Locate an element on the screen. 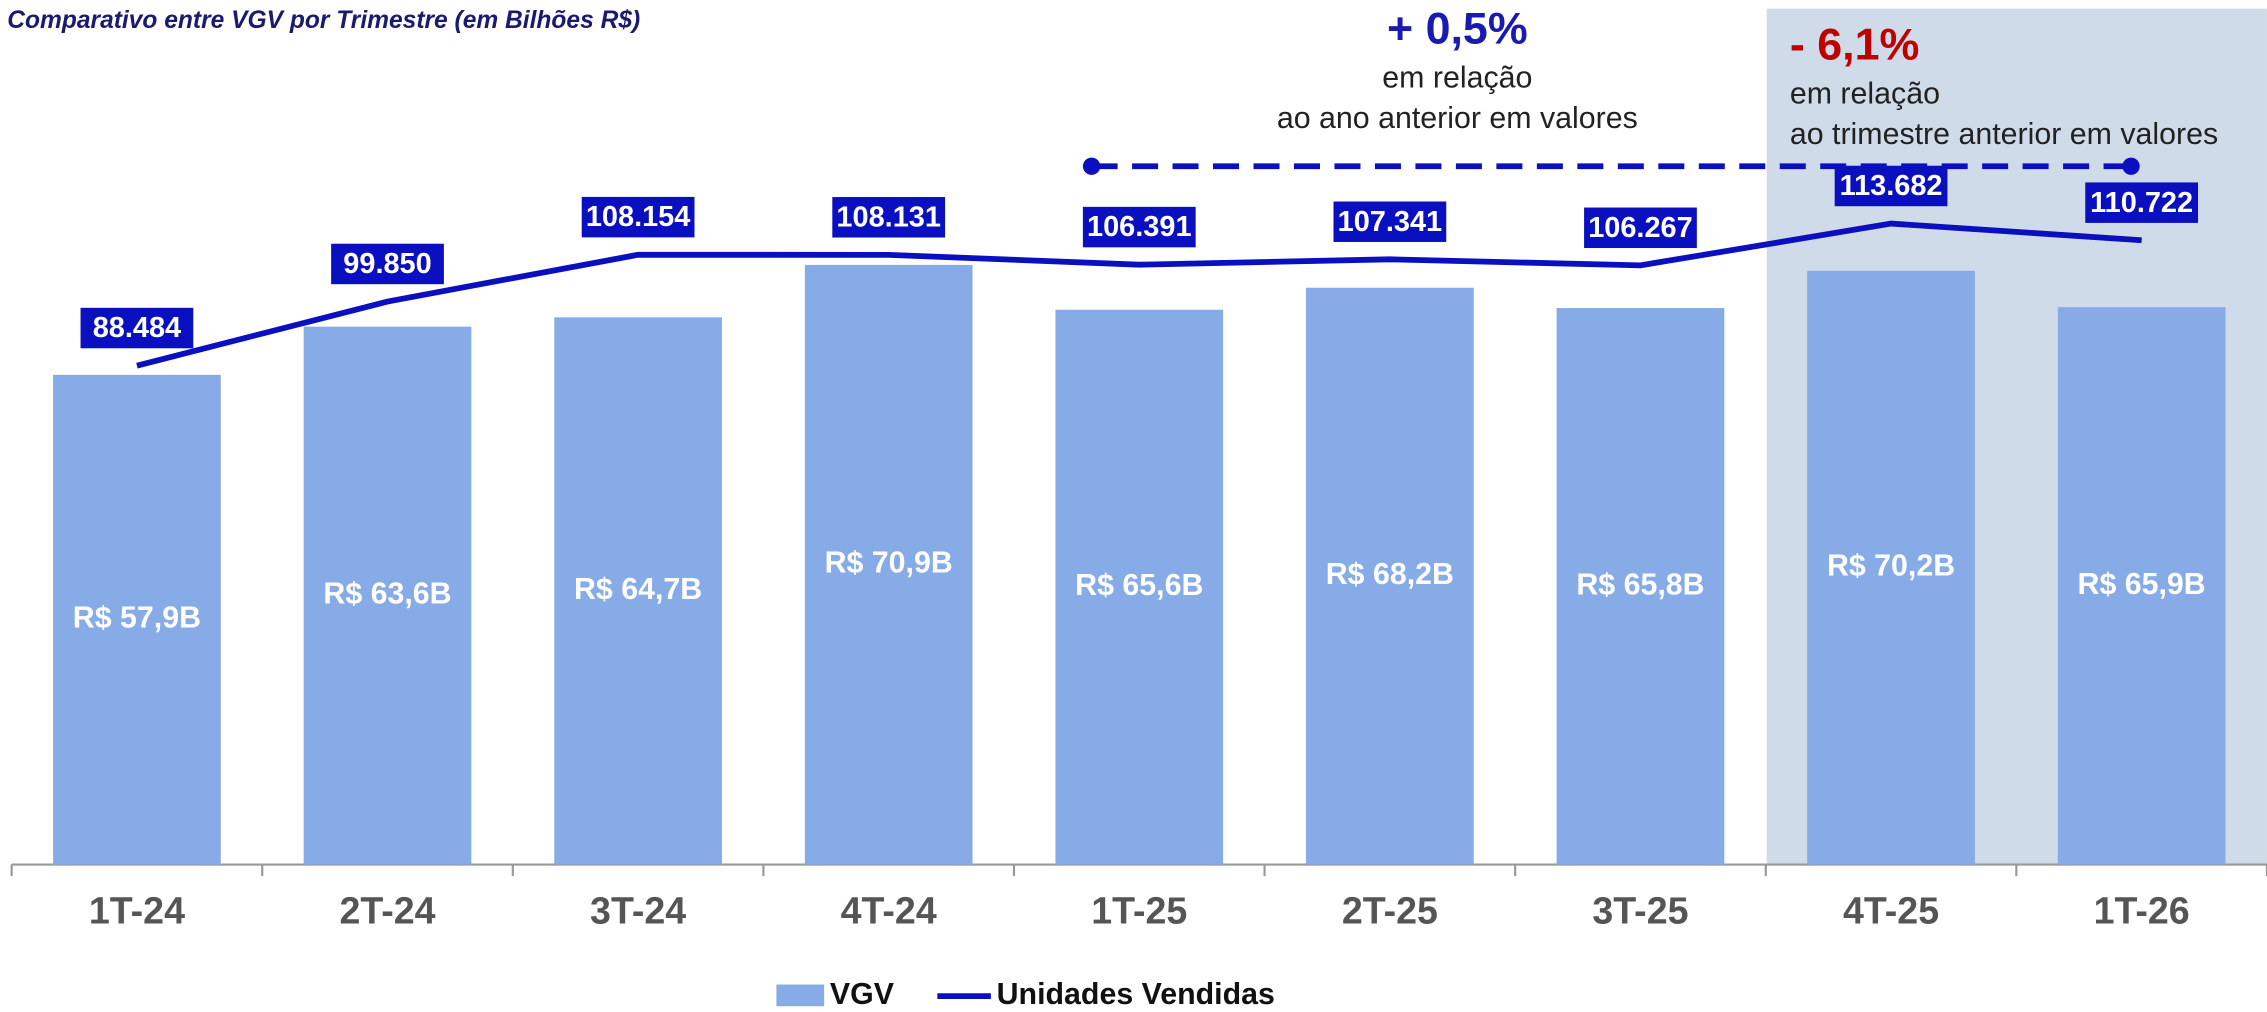  annotation-text: ao trimestre anterior em valores is located at coordinates (2004, 134).